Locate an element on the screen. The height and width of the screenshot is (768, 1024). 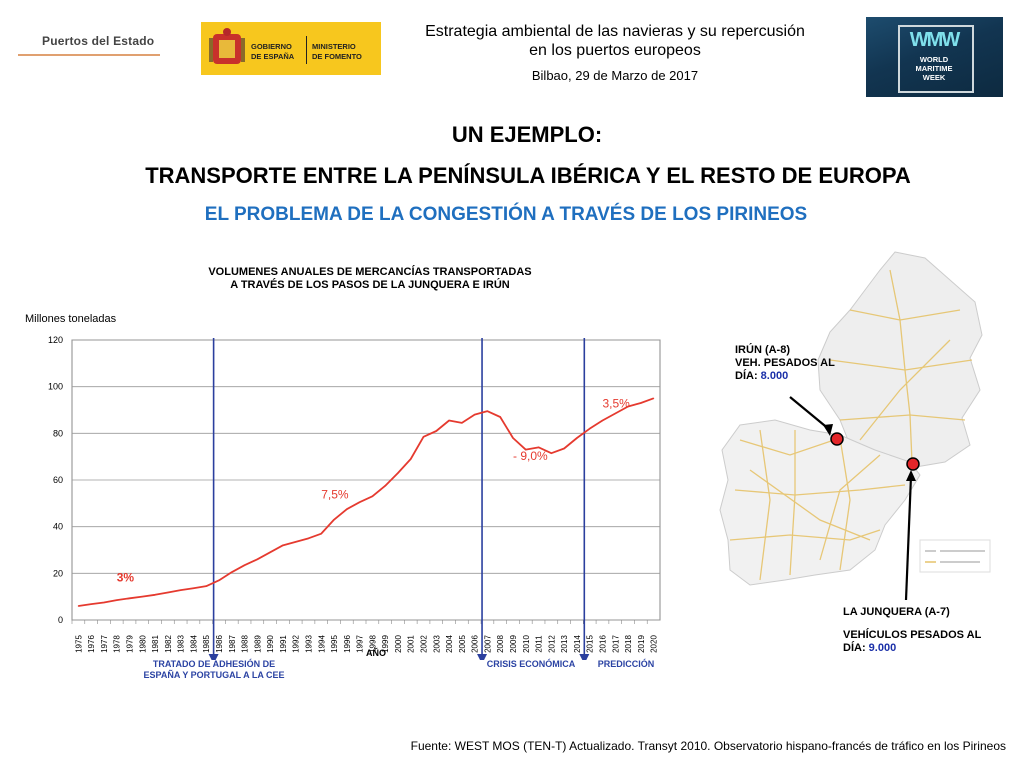
x-tick-label: 1999 is located at coordinates (385, 644).